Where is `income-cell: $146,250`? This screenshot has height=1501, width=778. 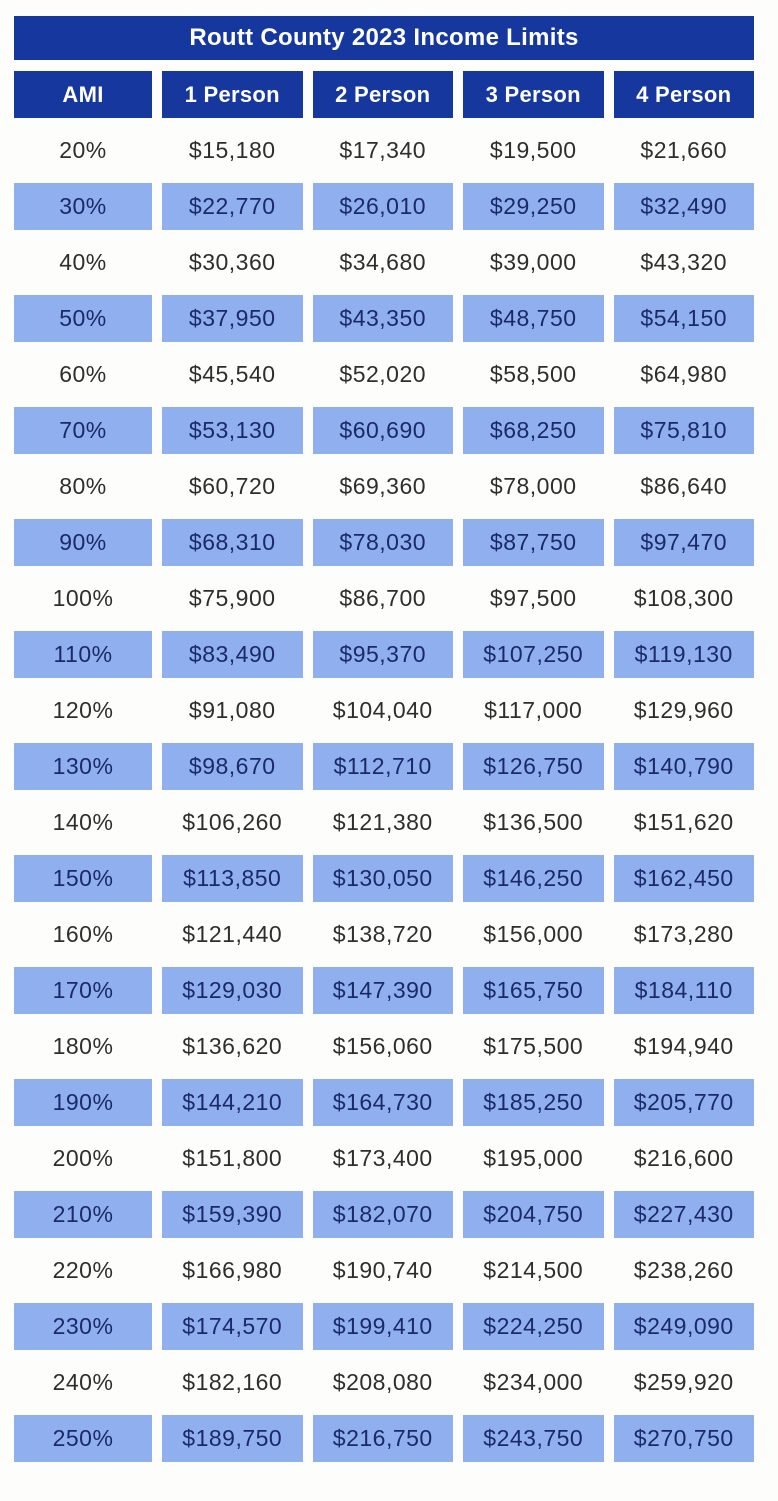
income-cell: $146,250 is located at coordinates (533, 878).